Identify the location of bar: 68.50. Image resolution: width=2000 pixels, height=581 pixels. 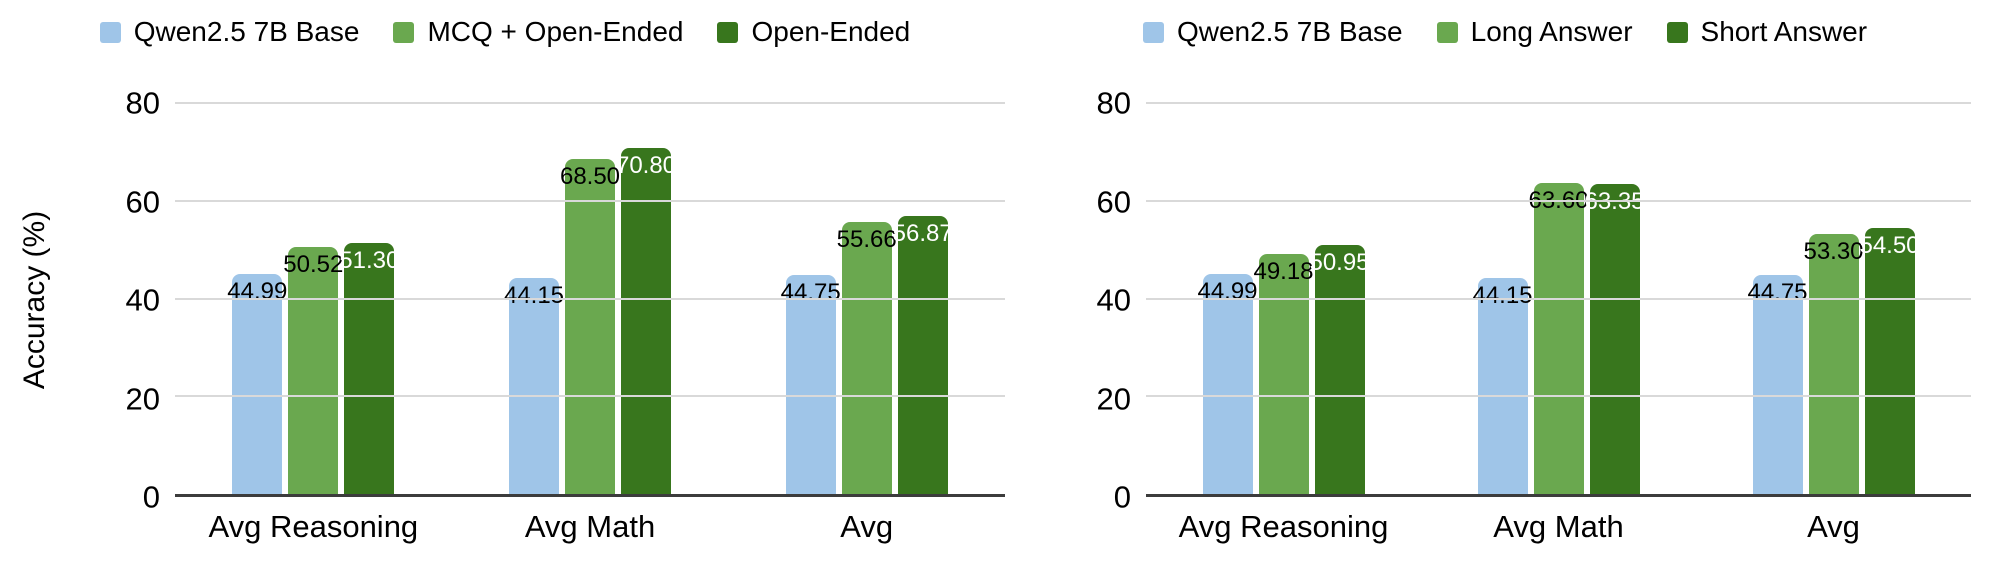
(590, 326).